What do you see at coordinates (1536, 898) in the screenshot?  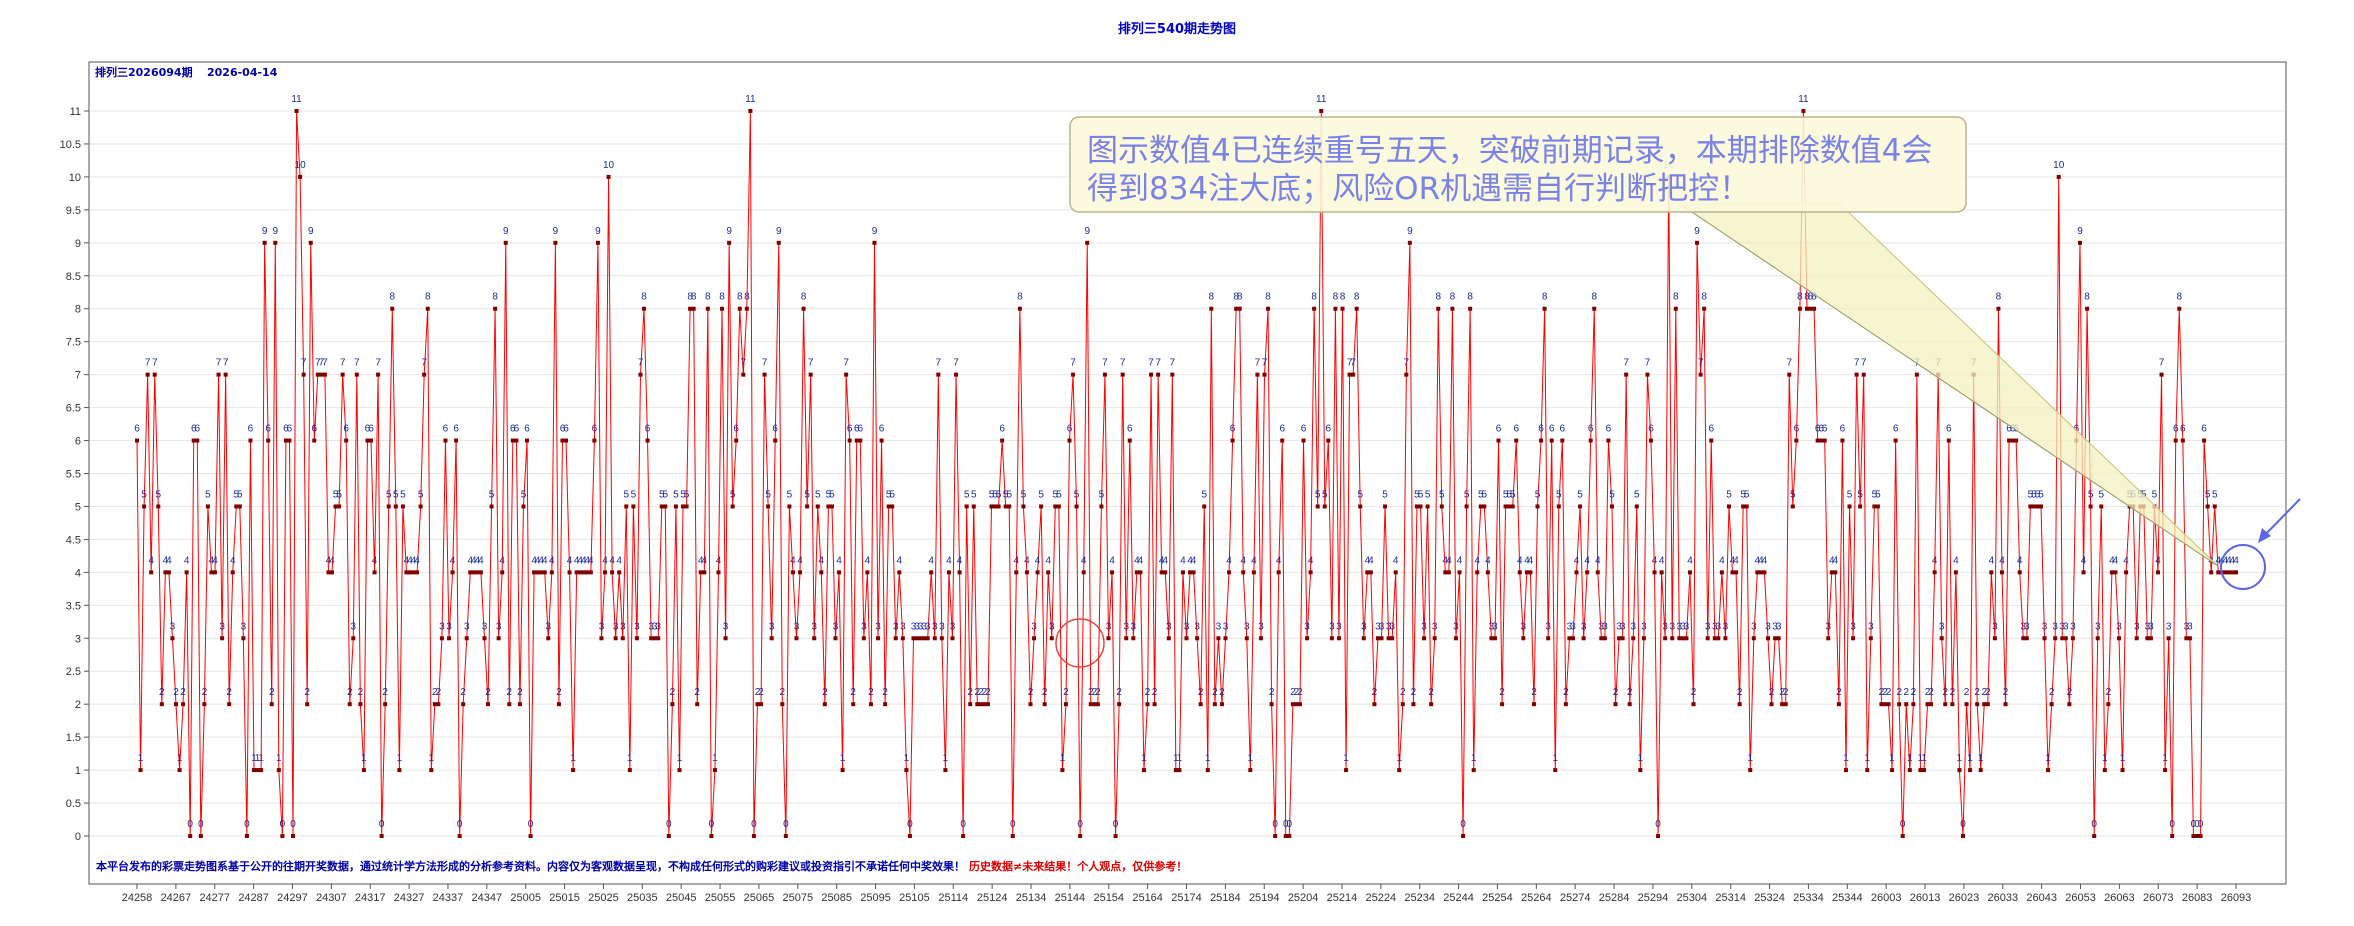 I see `x-tick-label: 25264` at bounding box center [1536, 898].